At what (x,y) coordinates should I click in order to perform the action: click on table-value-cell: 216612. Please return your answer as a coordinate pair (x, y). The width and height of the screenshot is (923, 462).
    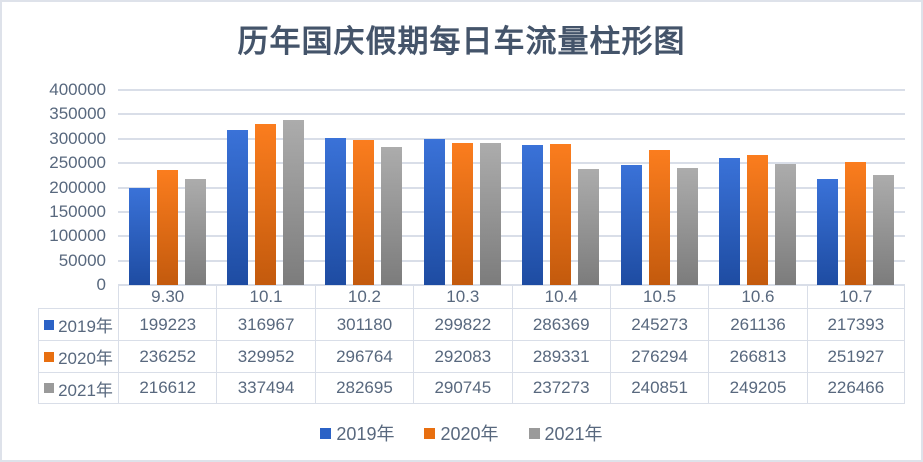
    Looking at the image, I should click on (167, 388).